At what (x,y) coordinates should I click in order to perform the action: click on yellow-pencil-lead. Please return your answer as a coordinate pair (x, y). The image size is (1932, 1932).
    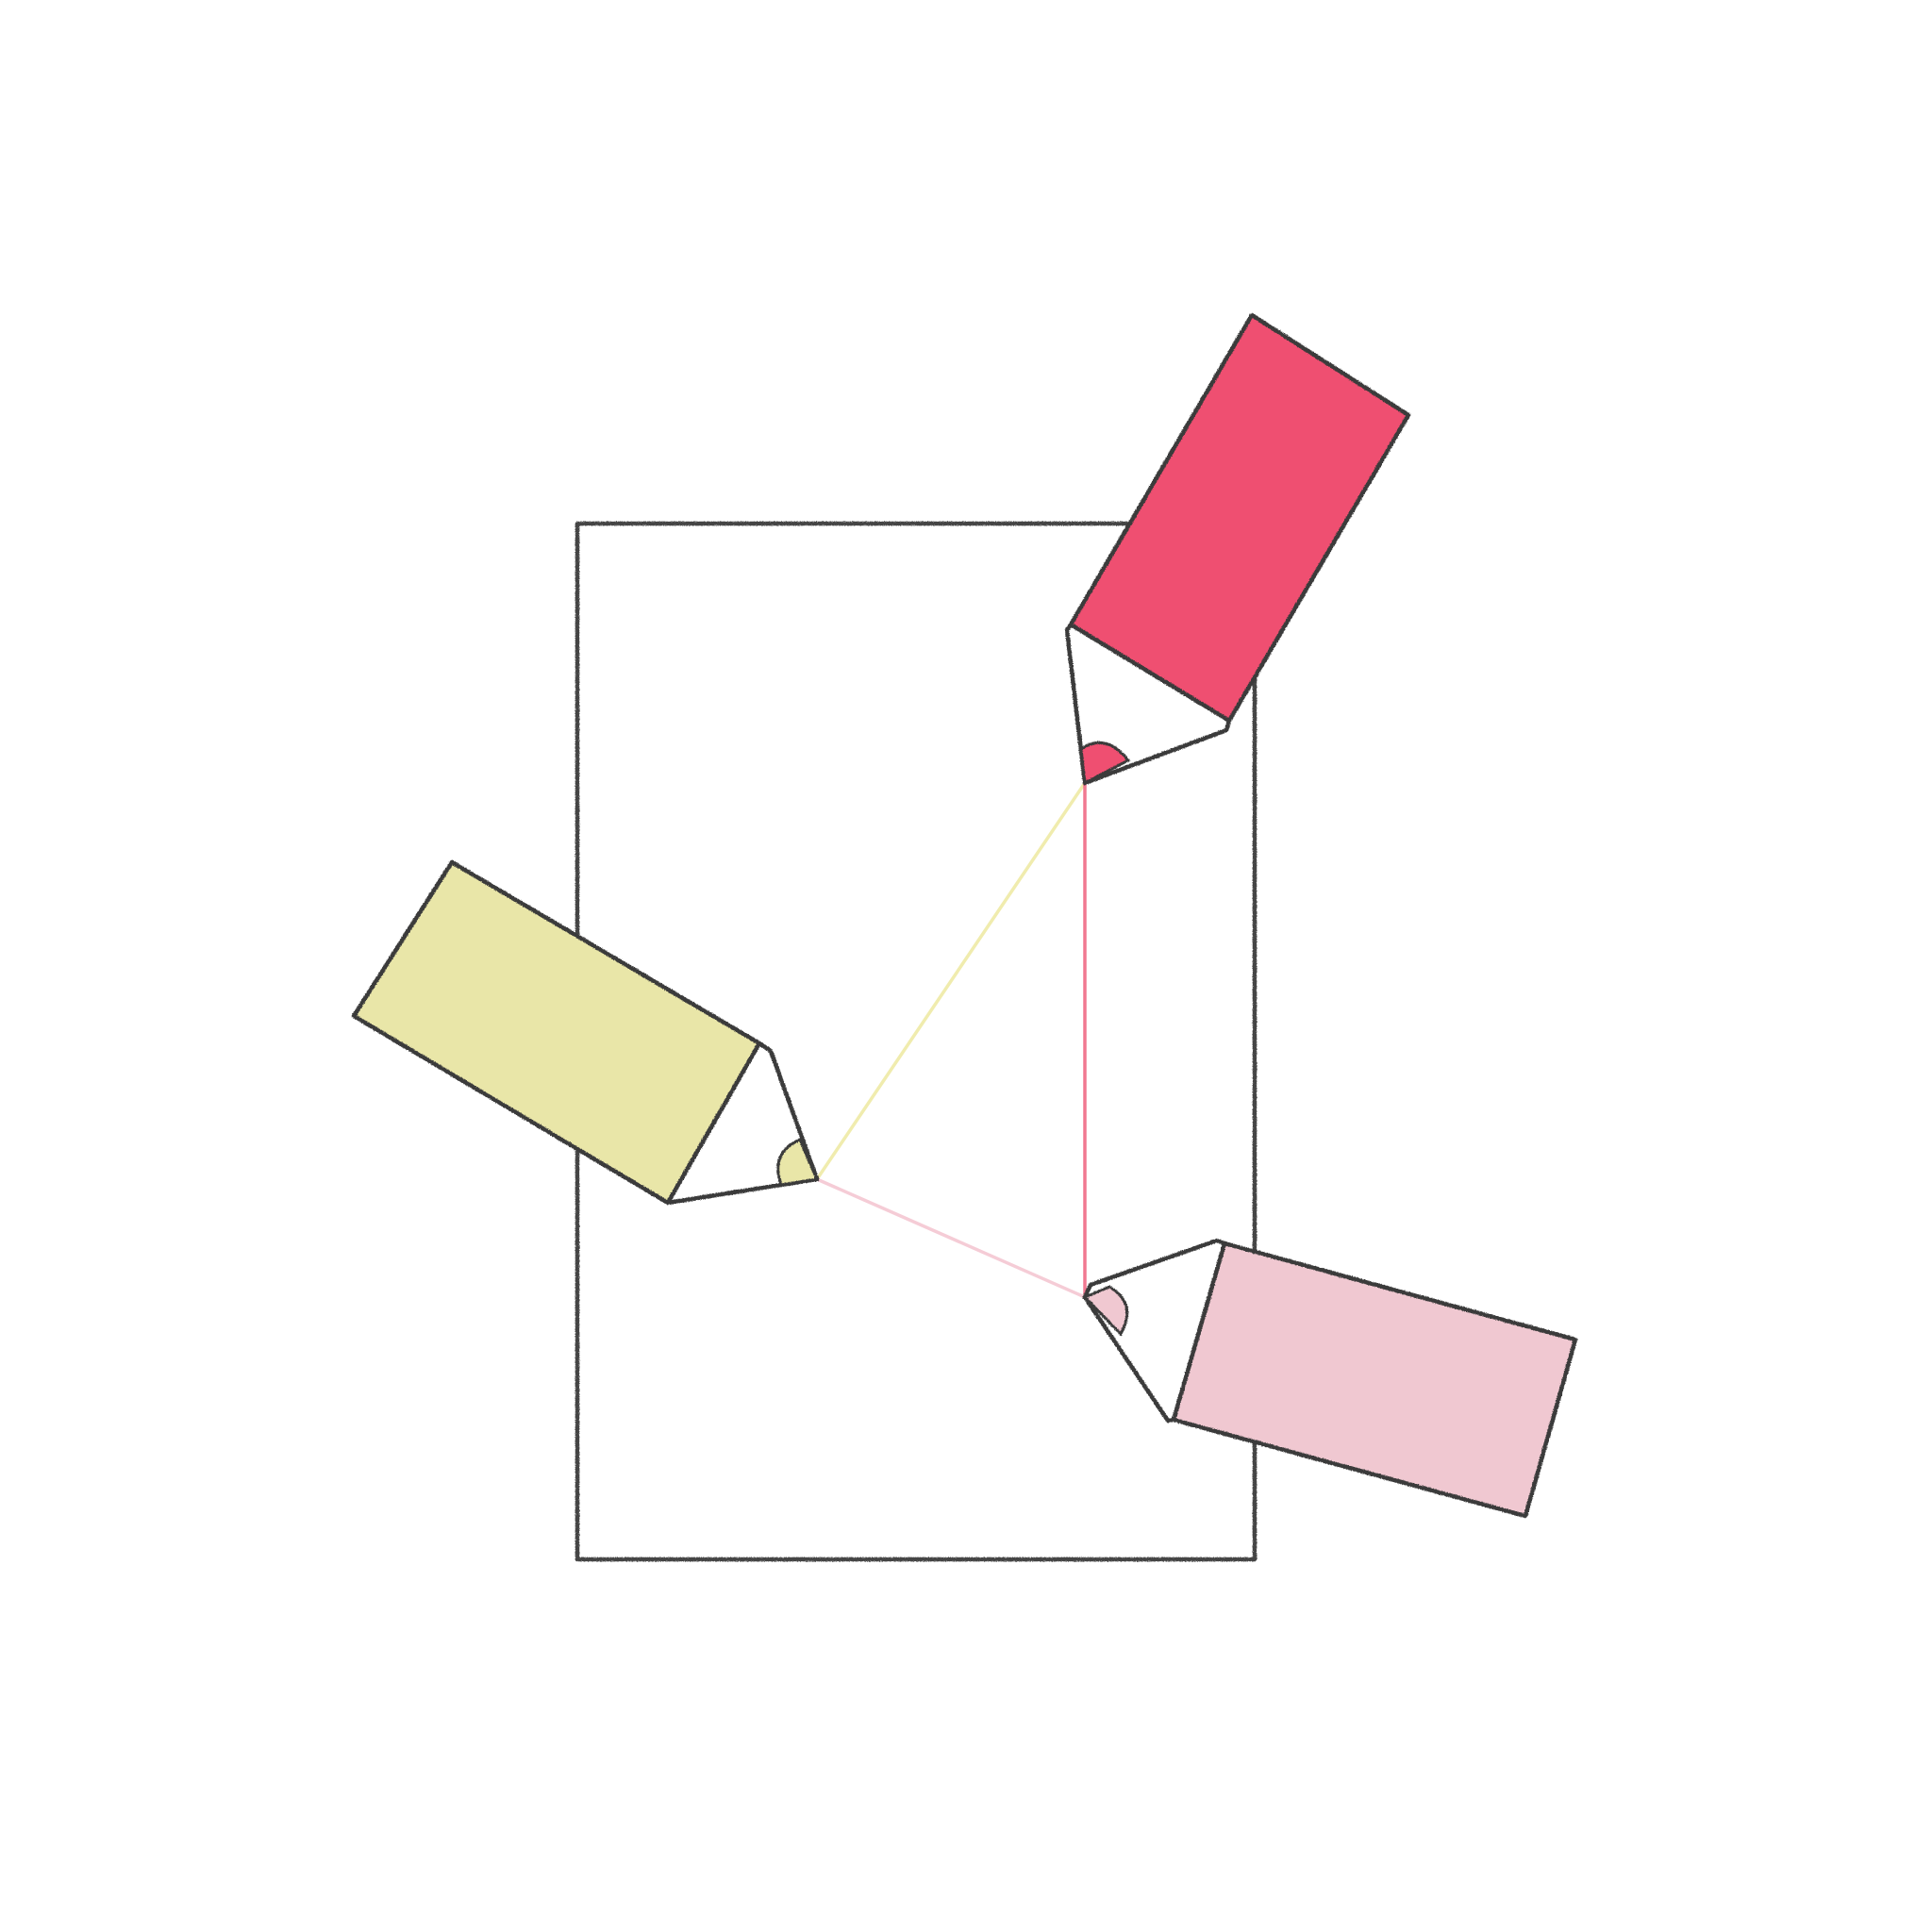
    Looking at the image, I should click on (798, 1162).